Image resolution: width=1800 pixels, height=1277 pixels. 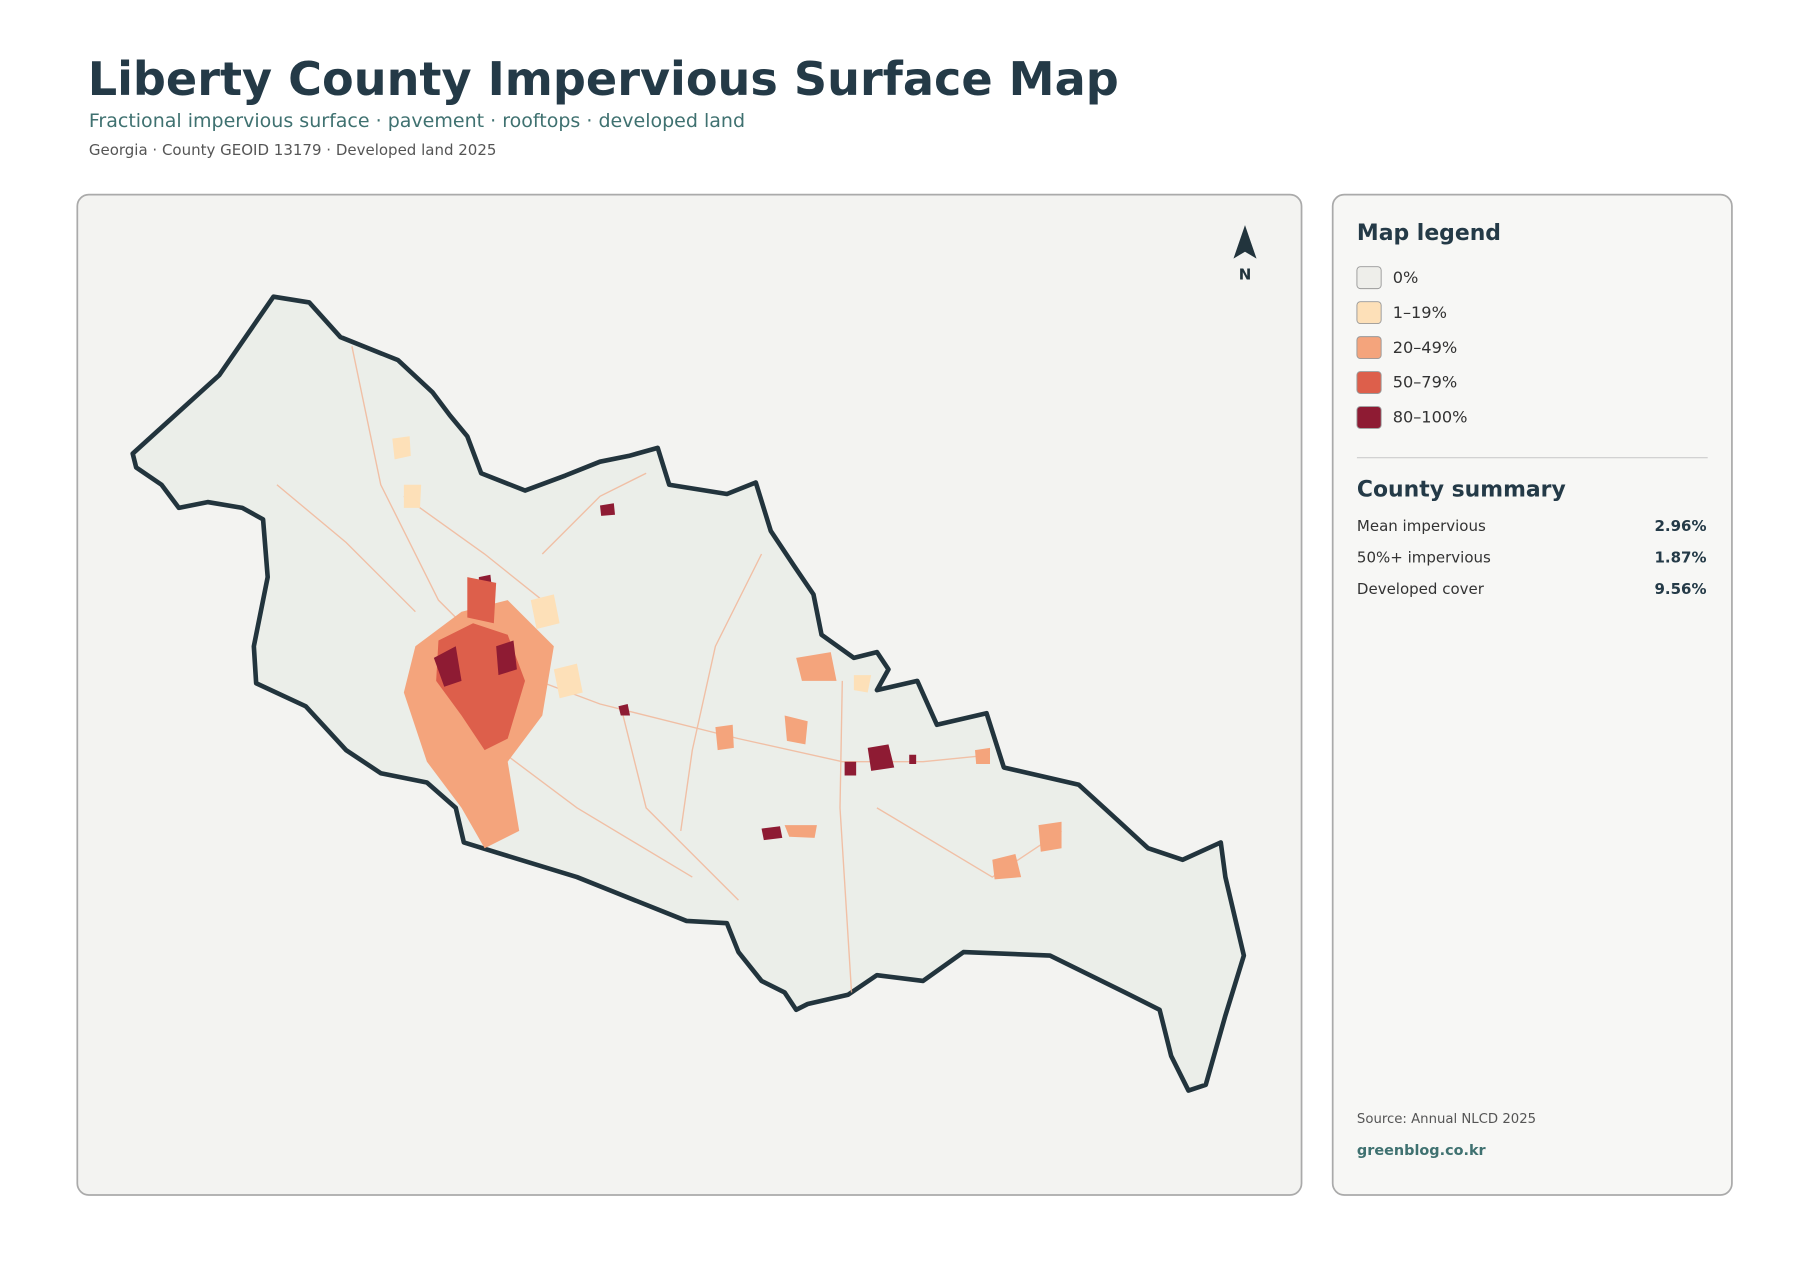 I want to click on source: Source: Annual NLCD 2025, so click(x=1446, y=1119).